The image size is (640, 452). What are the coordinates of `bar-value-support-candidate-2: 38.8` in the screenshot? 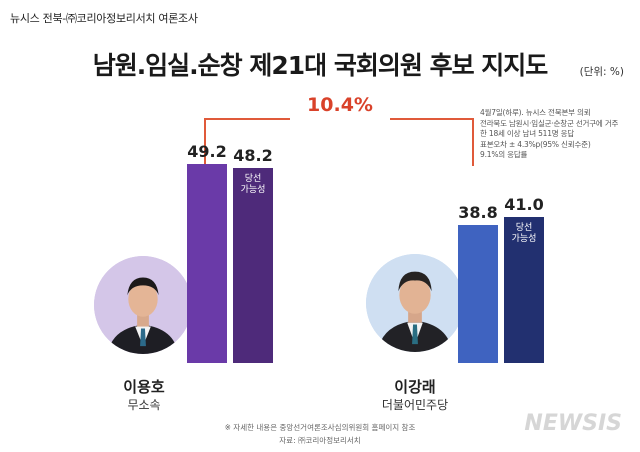 It's located at (478, 212).